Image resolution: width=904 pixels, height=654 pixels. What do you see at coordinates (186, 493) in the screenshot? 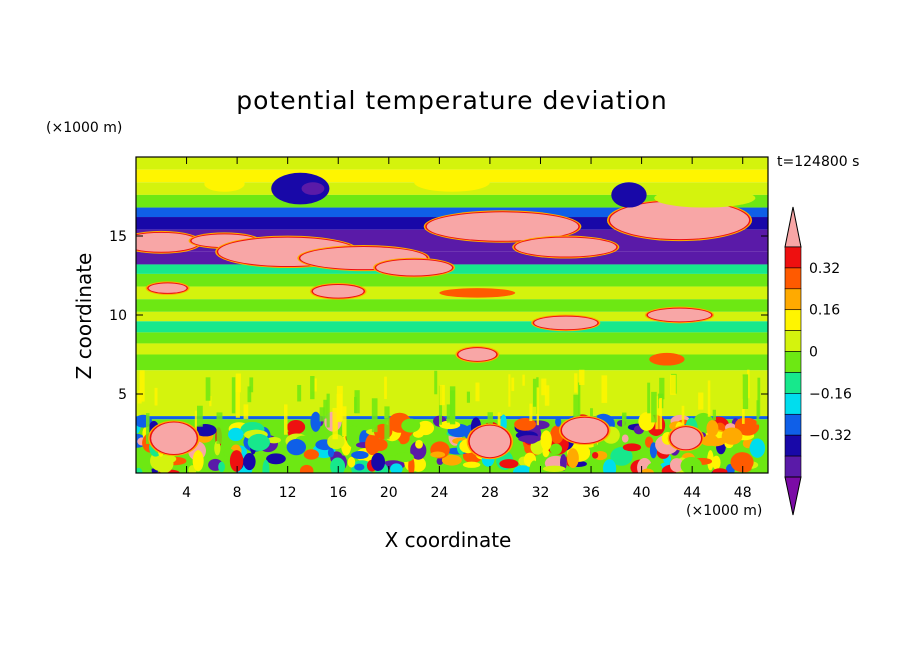
I see `x-tick-label: 4` at bounding box center [186, 493].